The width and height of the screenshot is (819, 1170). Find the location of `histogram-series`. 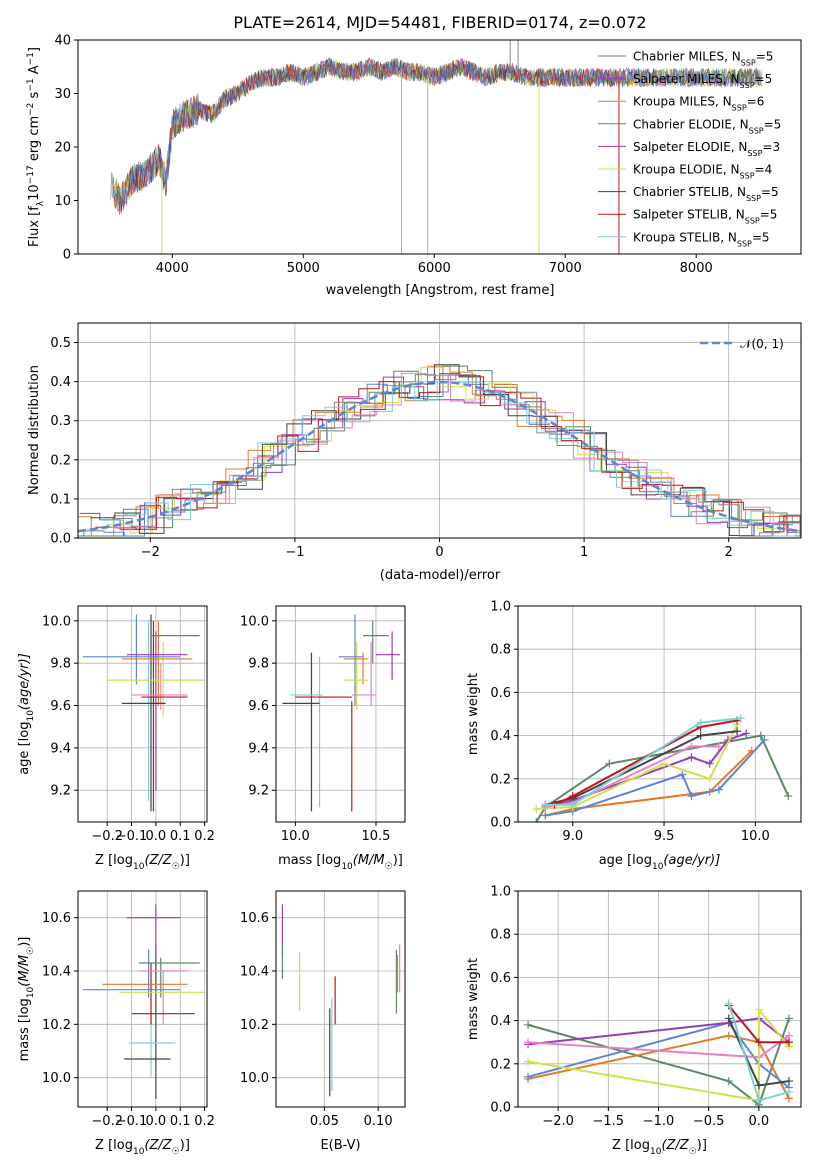

histogram-series is located at coordinates (453, 450).